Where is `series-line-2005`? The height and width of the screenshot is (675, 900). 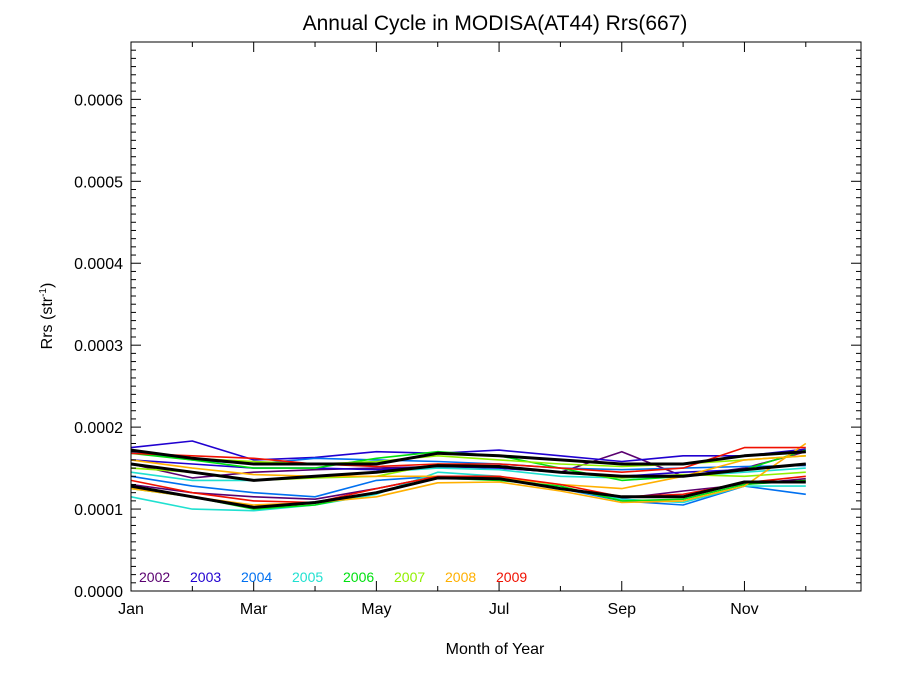
series-line-2005 is located at coordinates (468, 491).